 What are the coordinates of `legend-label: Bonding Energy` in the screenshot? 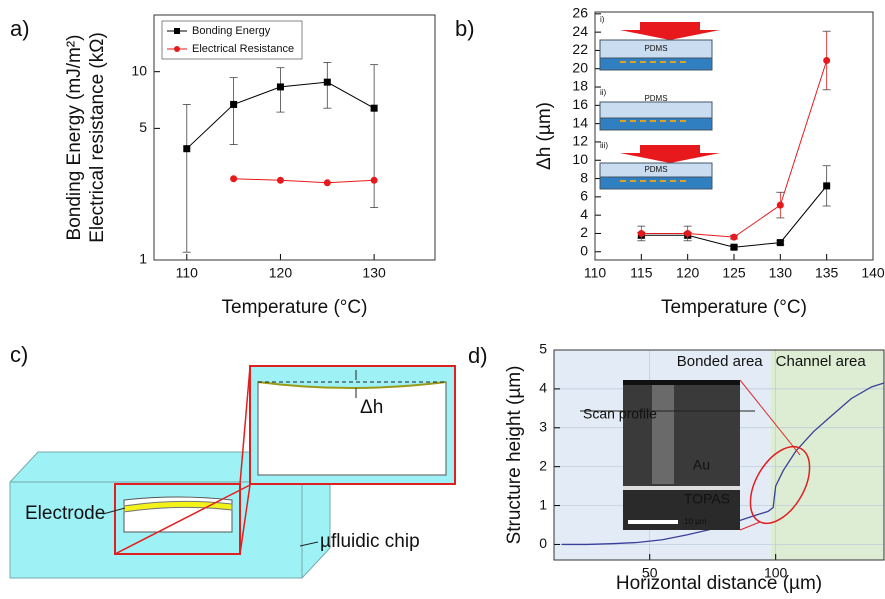 It's located at (231, 31).